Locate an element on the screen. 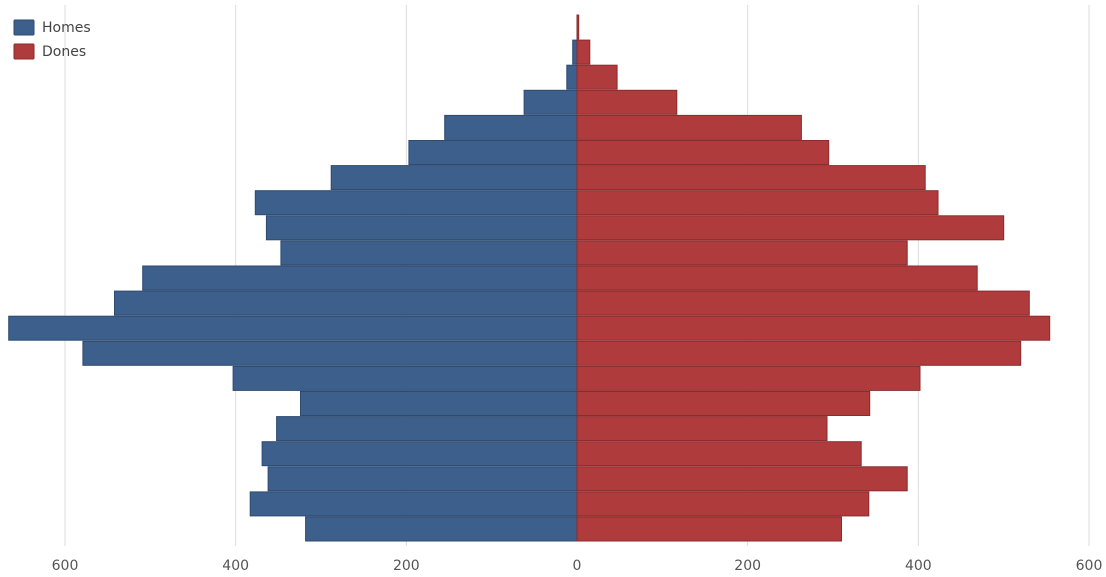  legend-label-homes: Homes is located at coordinates (66, 28).